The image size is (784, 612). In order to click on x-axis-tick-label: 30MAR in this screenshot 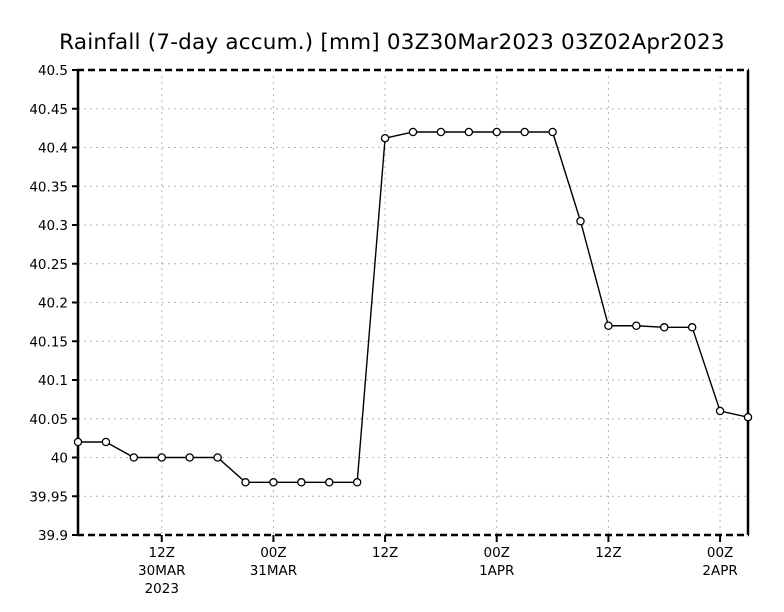, I will do `click(161, 571)`.